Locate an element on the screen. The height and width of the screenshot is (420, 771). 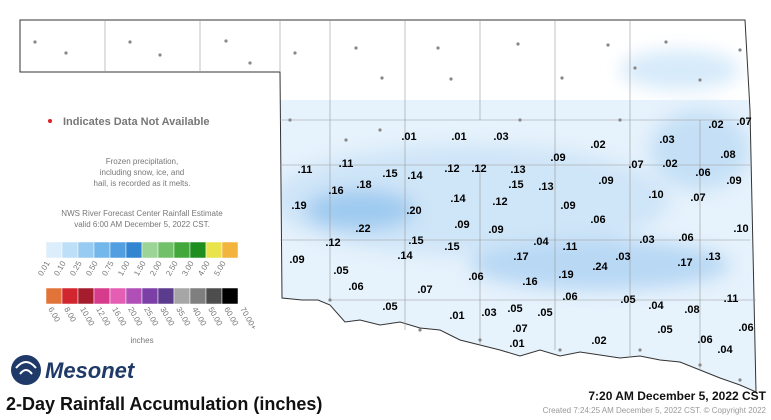
scale-label: 16.00 is located at coordinates (119, 317).